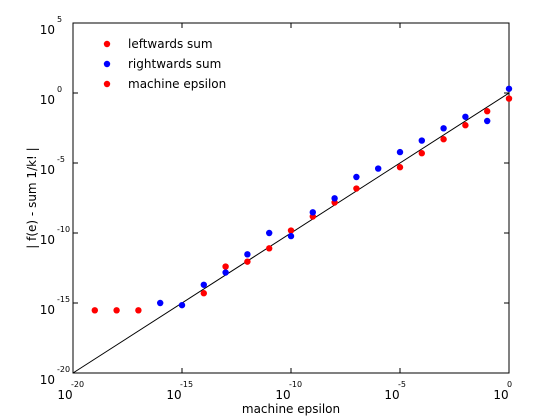 The width and height of the screenshot is (560, 419). Describe the element at coordinates (59, 19) in the screenshot. I see `y-tick-label-exp: 5` at that location.